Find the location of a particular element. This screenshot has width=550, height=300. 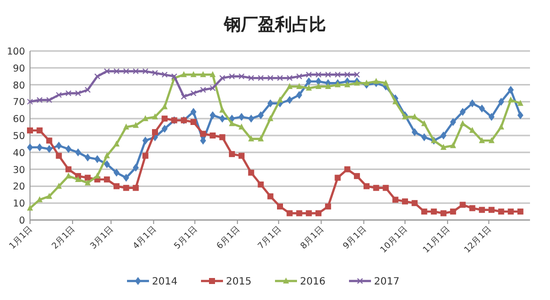

y-tick-label: 20 is located at coordinates (18, 187).